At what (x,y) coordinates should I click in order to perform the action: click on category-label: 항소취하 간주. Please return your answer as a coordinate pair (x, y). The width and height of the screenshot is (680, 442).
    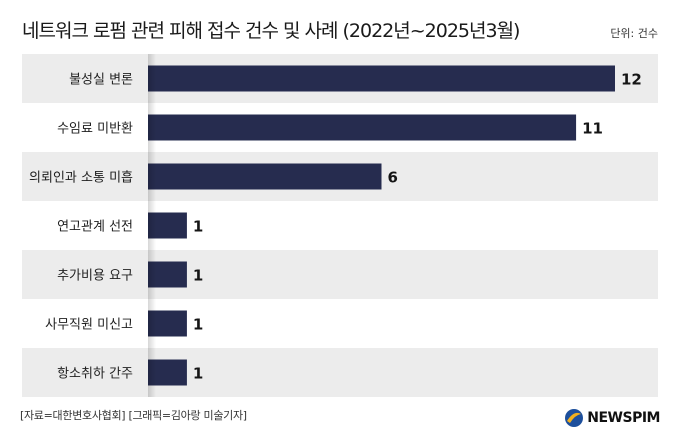
    Looking at the image, I should click on (95, 374).